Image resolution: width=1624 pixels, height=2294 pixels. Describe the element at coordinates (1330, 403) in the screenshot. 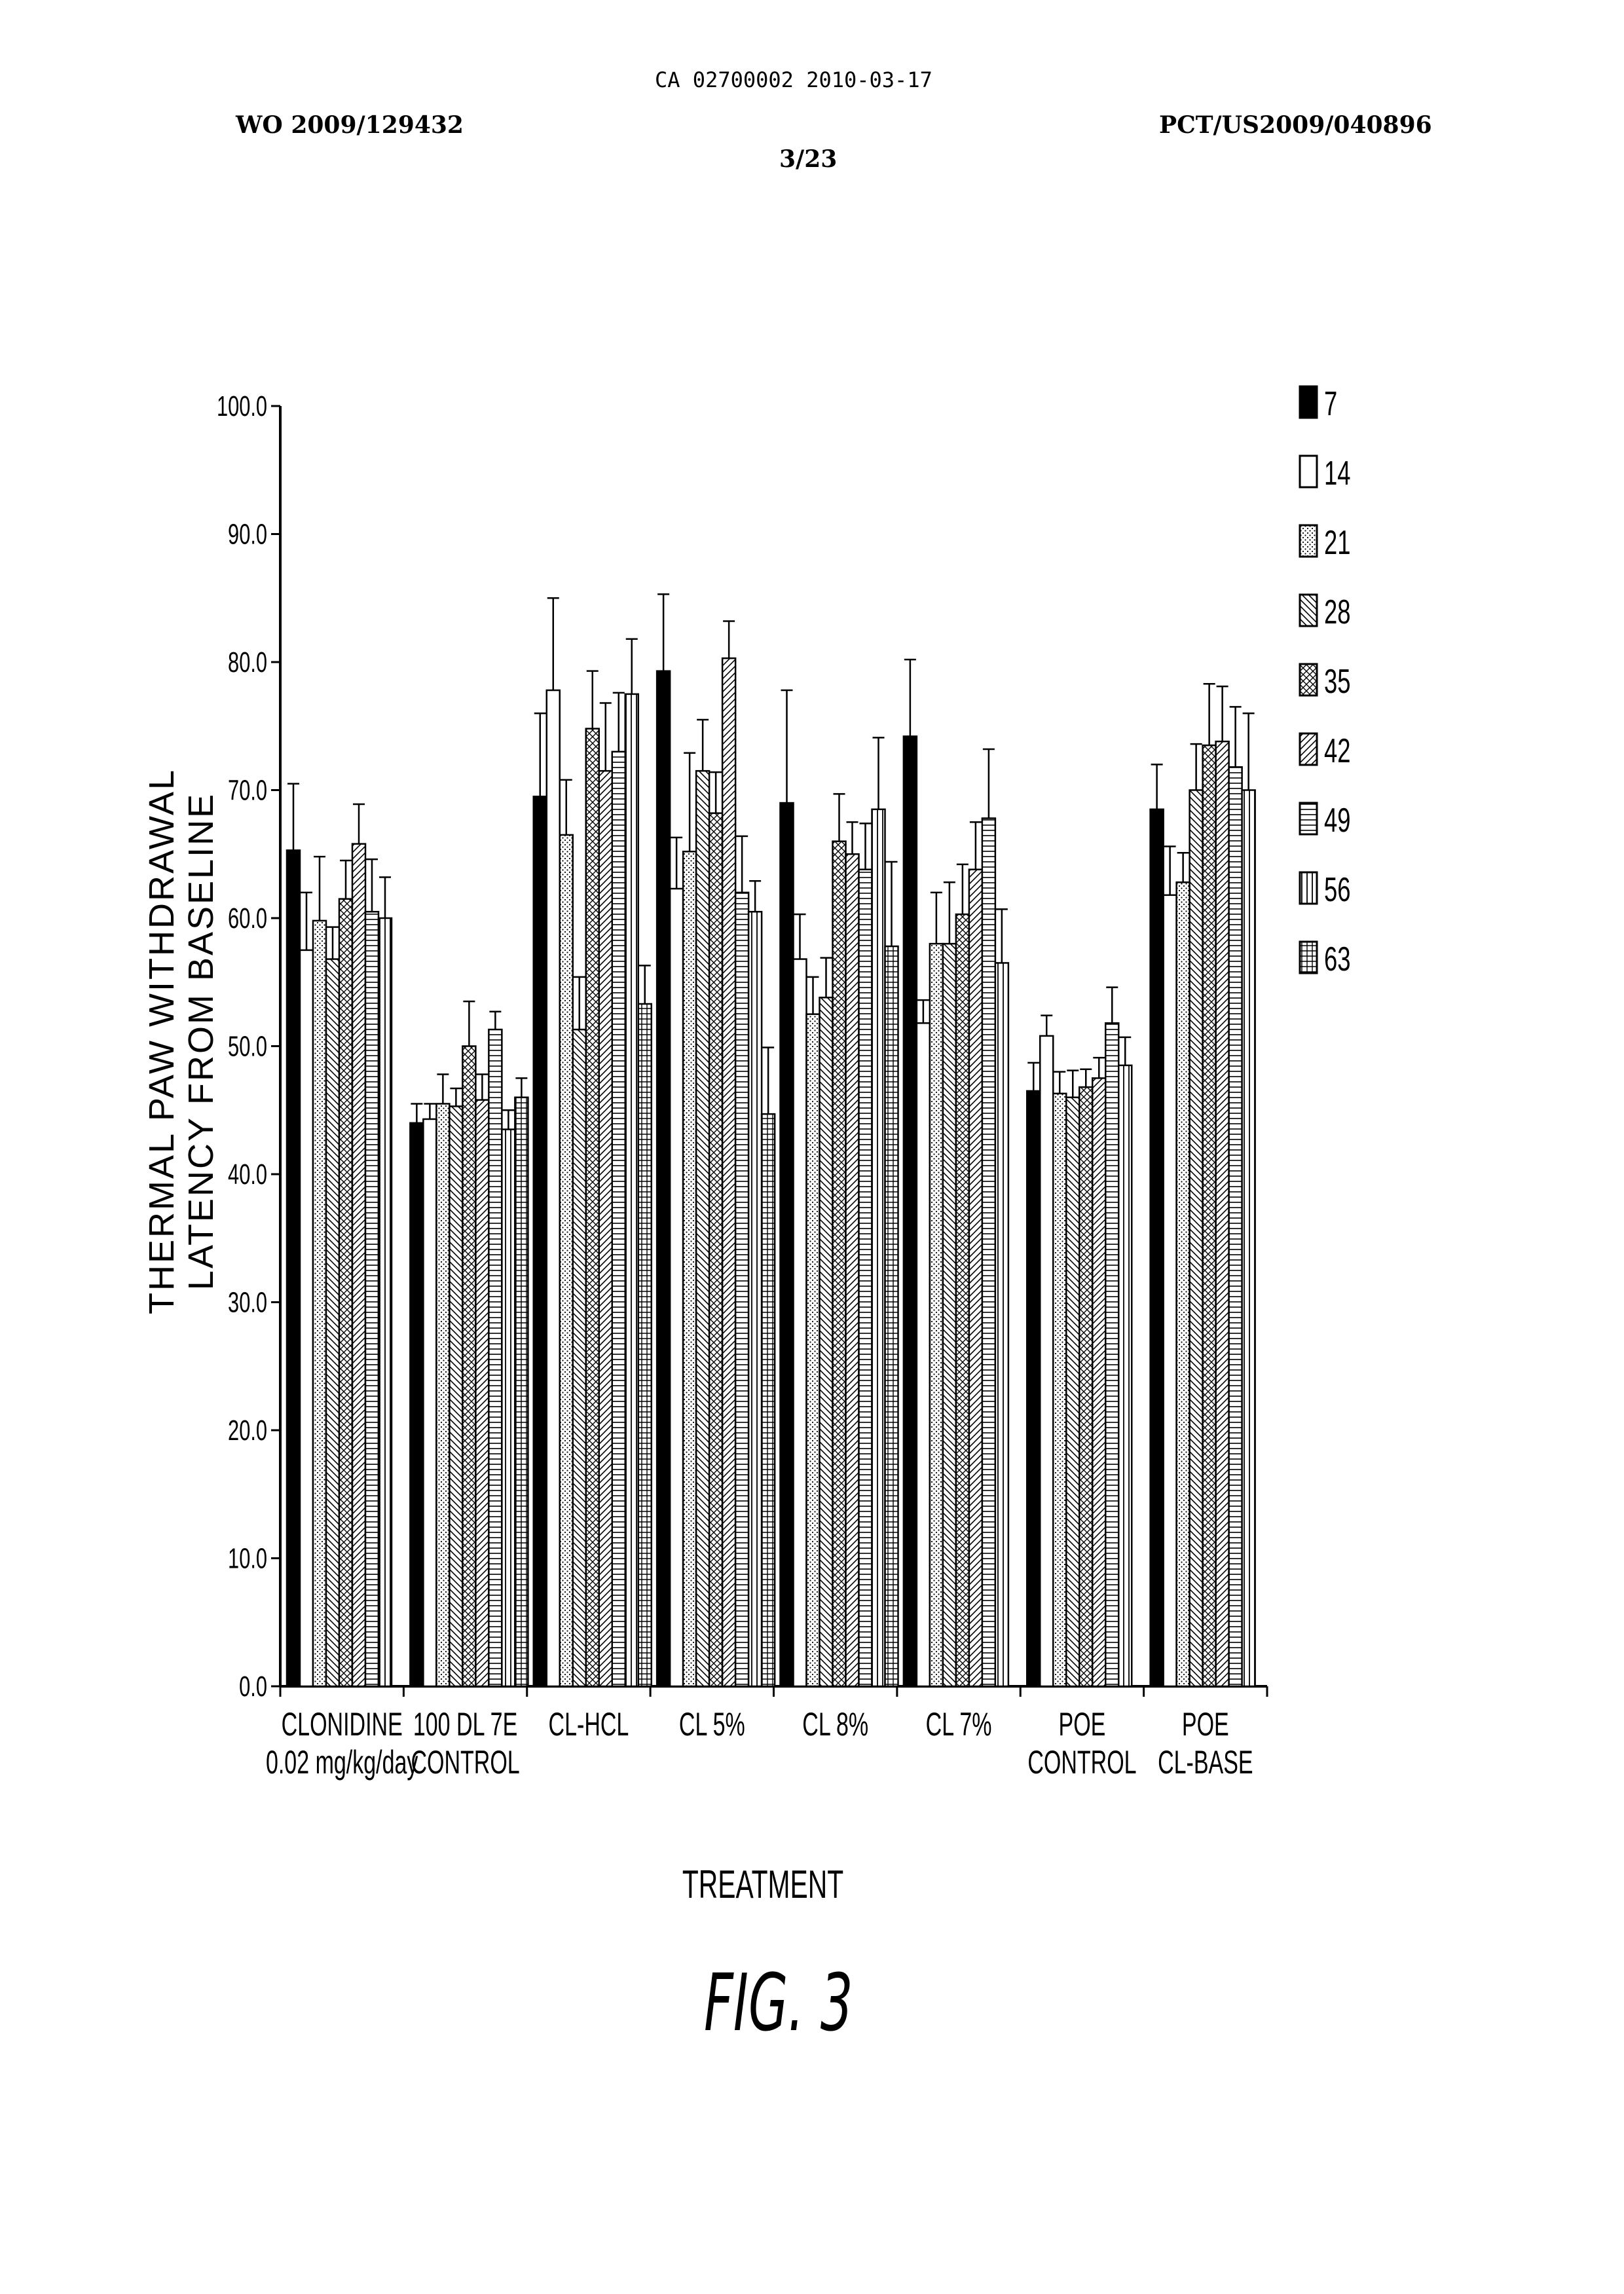

I see `legend-label: 7` at that location.